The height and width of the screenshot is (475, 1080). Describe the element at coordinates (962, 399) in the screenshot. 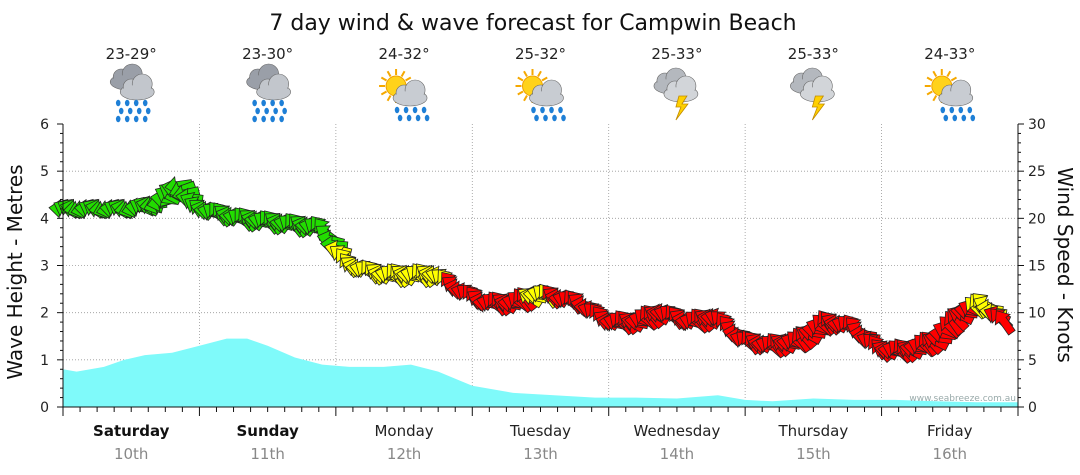

I see `watermark: www.seabreeze.com.au` at that location.